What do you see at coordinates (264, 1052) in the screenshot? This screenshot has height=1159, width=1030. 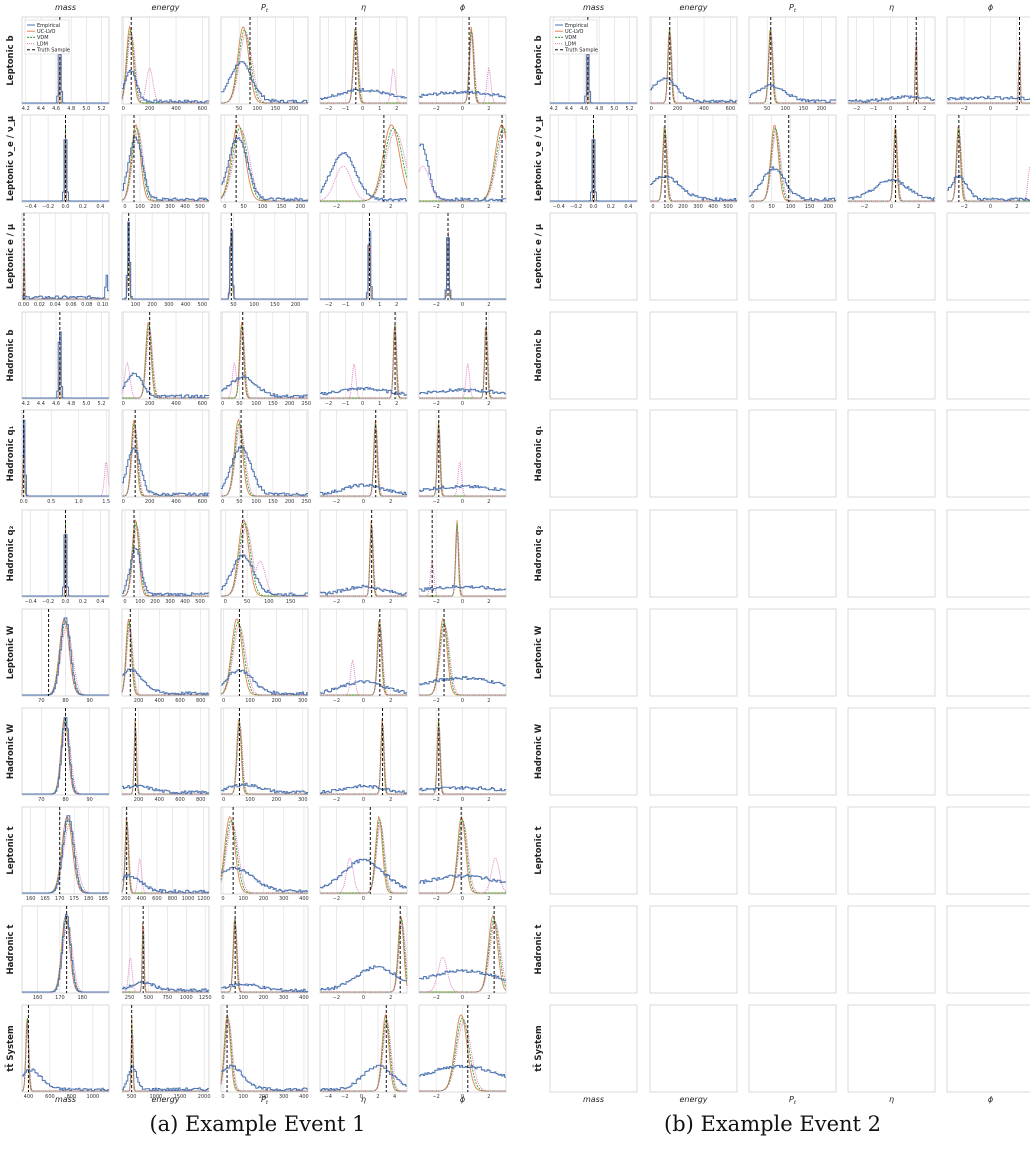 I see `panel-1-10-2: 0 100 200 300 400` at bounding box center [264, 1052].